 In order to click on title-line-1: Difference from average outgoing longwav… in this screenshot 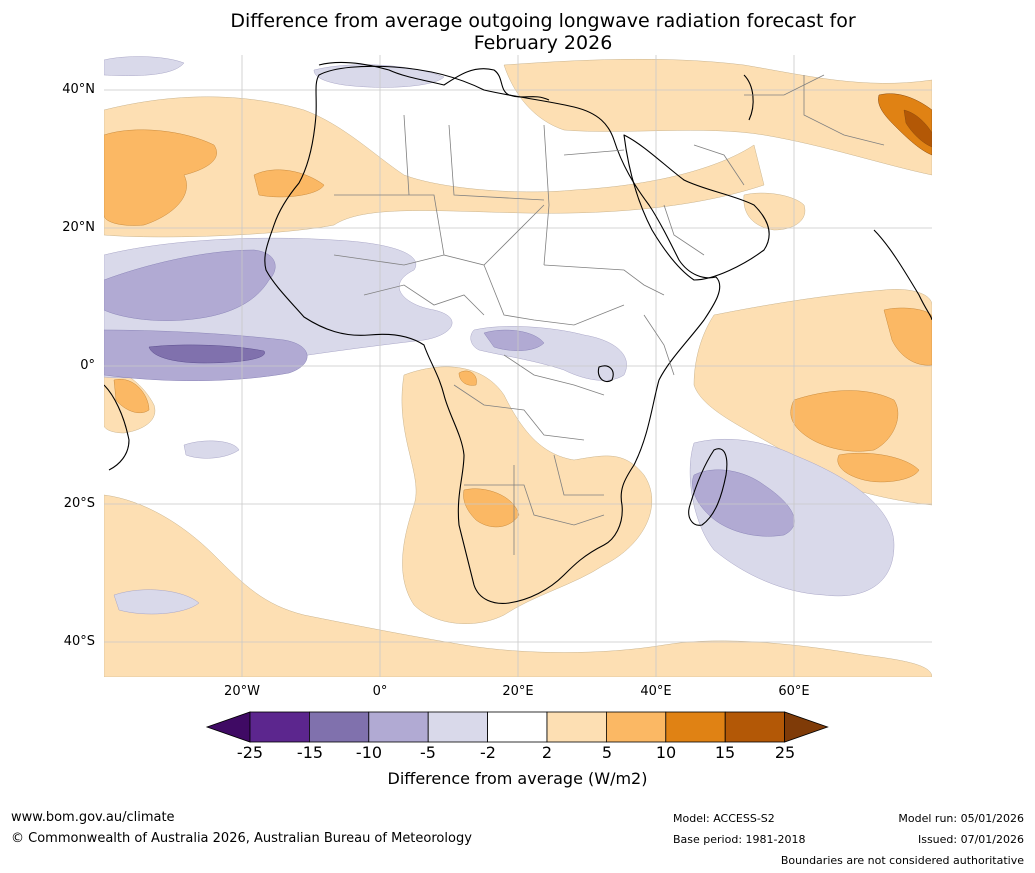, I will do `click(543, 21)`.